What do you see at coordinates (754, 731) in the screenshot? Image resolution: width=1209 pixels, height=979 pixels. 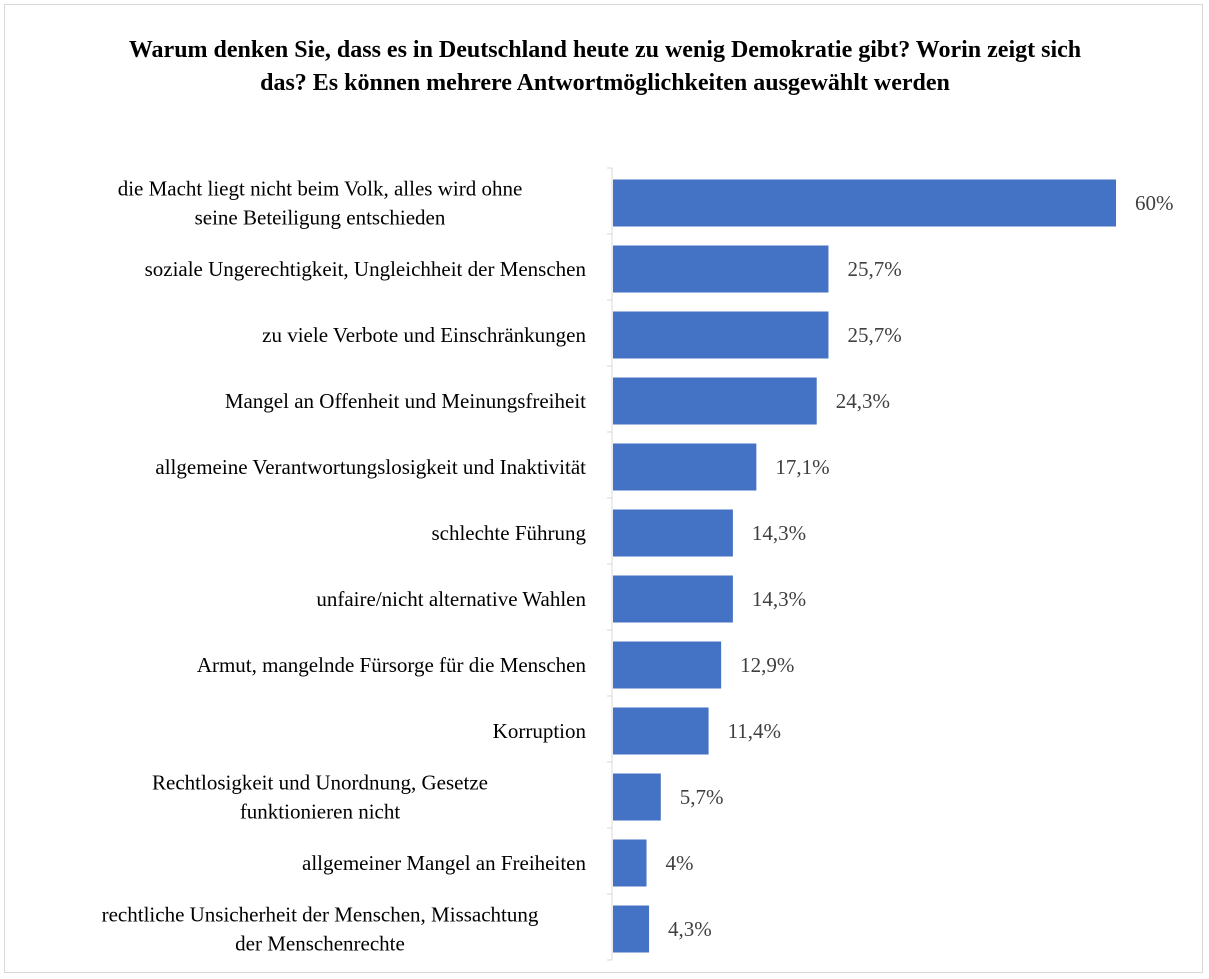 I see `value-label: 11,4%` at bounding box center [754, 731].